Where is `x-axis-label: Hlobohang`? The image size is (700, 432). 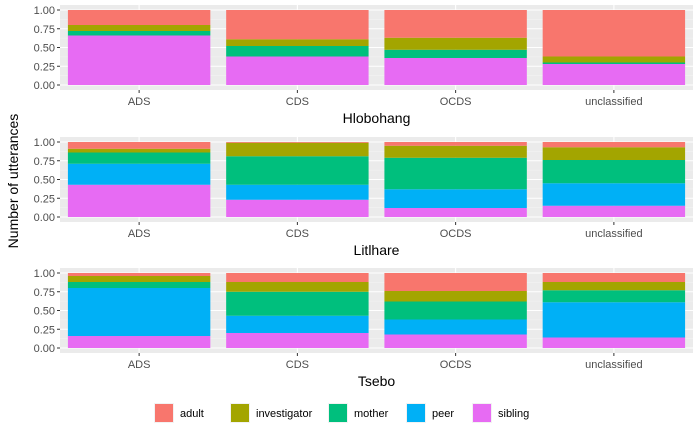 x-axis-label: Hlobohang is located at coordinates (377, 118).